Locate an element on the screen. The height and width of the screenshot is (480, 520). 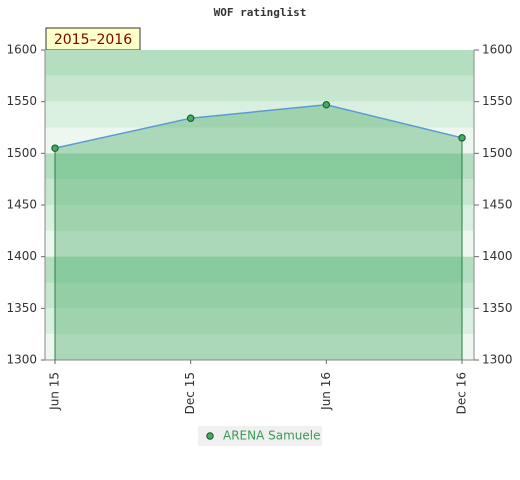
legend is located at coordinates (260, 436).